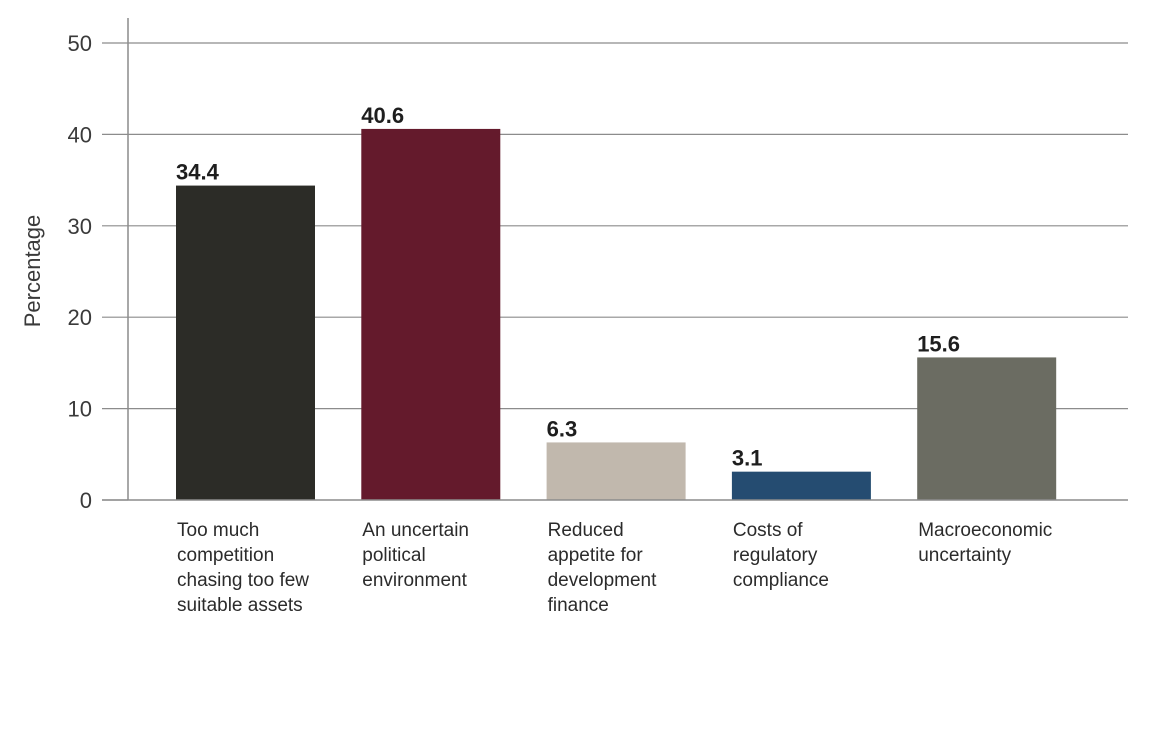 The width and height of the screenshot is (1170, 754). What do you see at coordinates (414, 580) in the screenshot?
I see `category-label-line: environment` at bounding box center [414, 580].